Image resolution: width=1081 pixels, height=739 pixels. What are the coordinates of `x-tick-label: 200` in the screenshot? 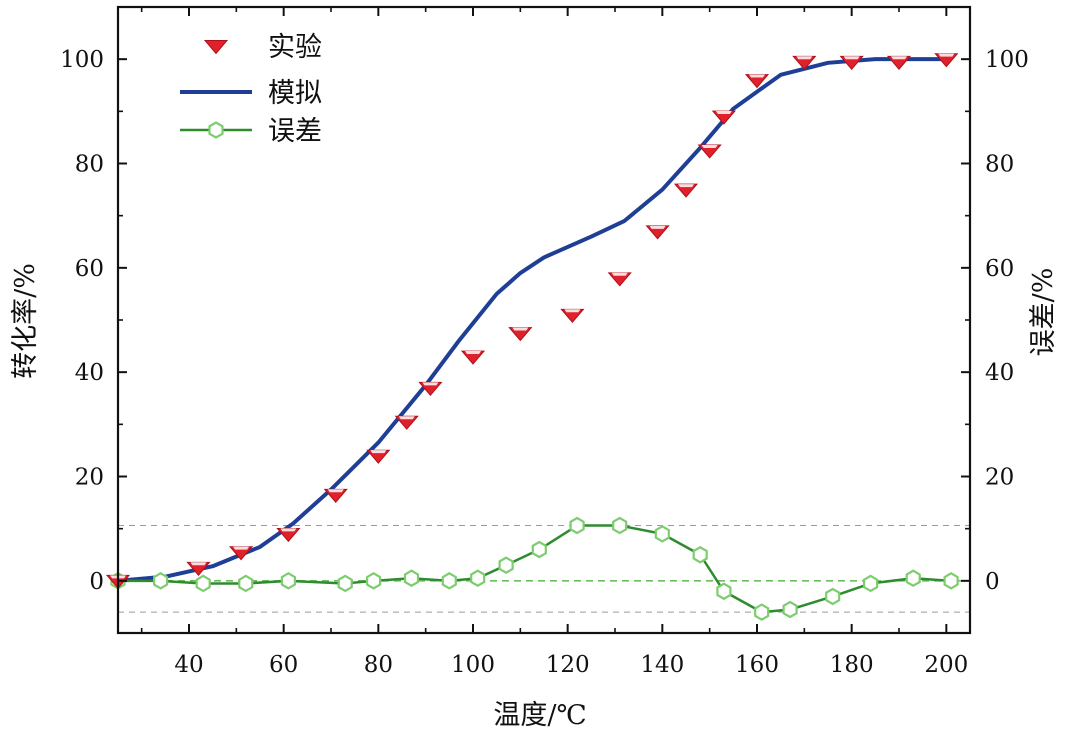 It's located at (946, 665).